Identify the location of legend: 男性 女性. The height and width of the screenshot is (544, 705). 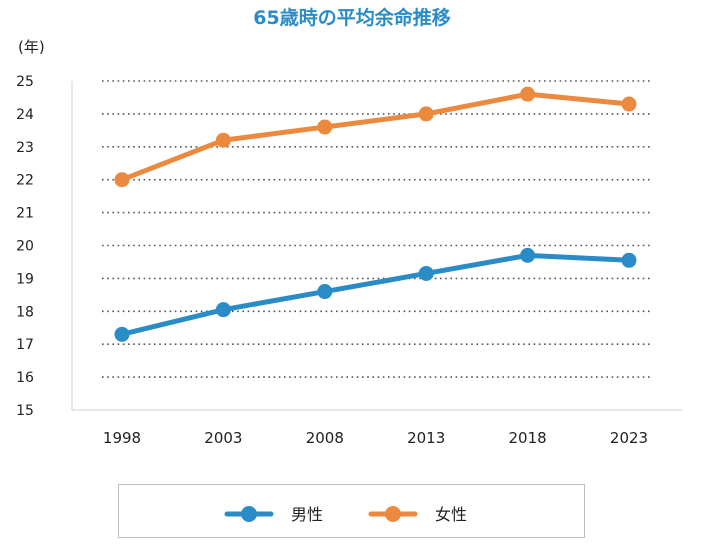
(351, 511).